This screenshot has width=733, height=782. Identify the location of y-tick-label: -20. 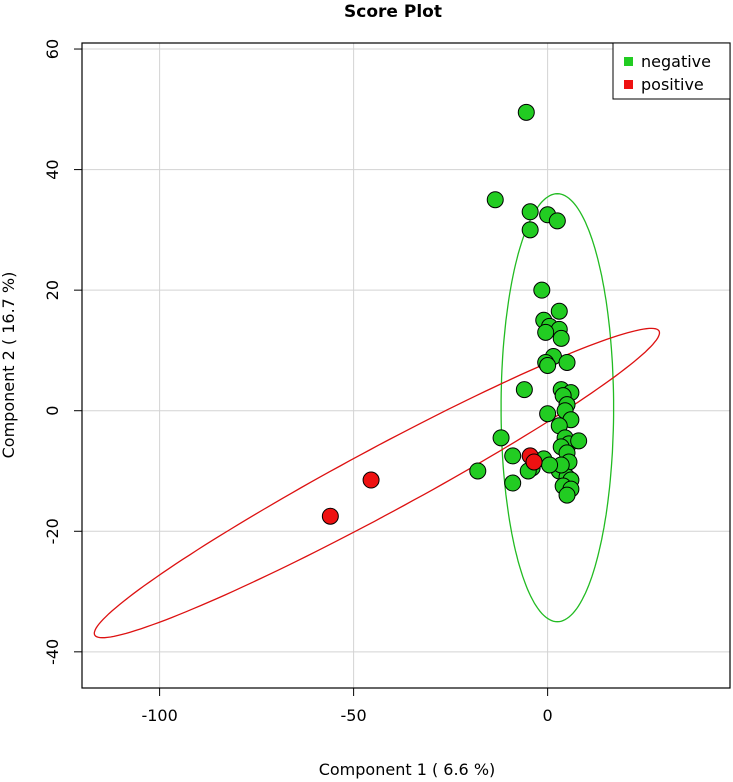
(52, 531).